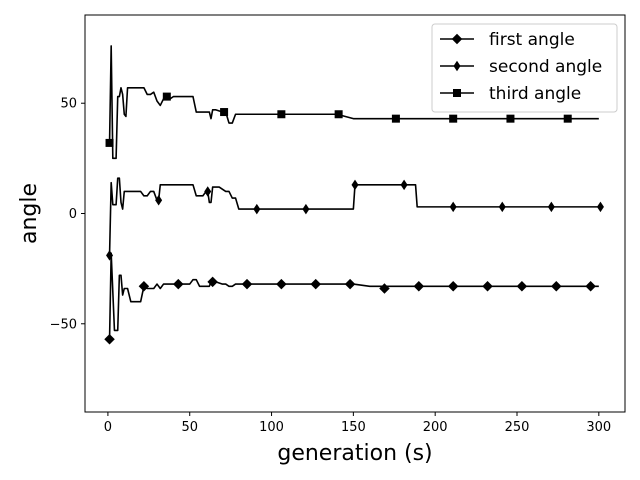  I want to click on x-axis-title: generation (s), so click(354, 453).